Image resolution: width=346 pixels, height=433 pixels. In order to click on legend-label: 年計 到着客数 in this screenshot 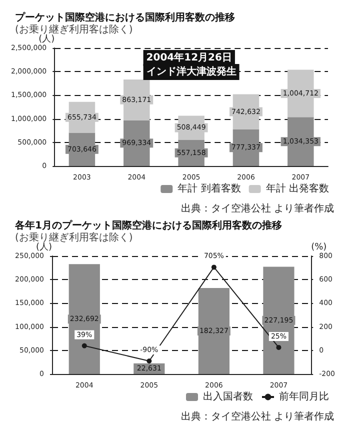, I will do `click(209, 188)`.